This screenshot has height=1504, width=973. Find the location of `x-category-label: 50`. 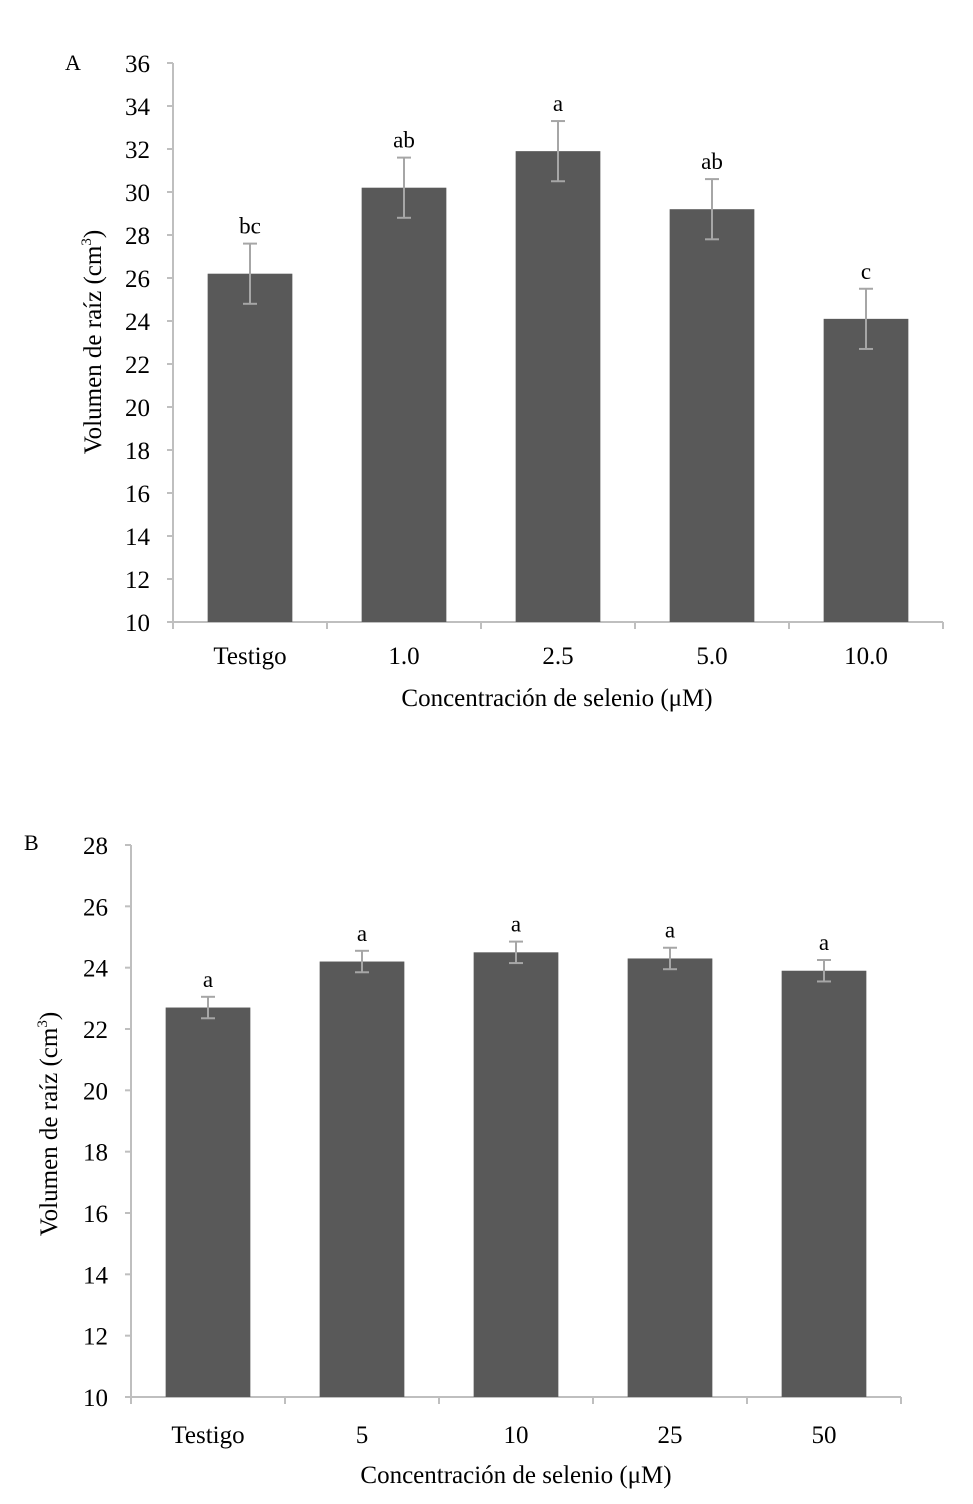

x-category-label: 50 is located at coordinates (824, 1435).